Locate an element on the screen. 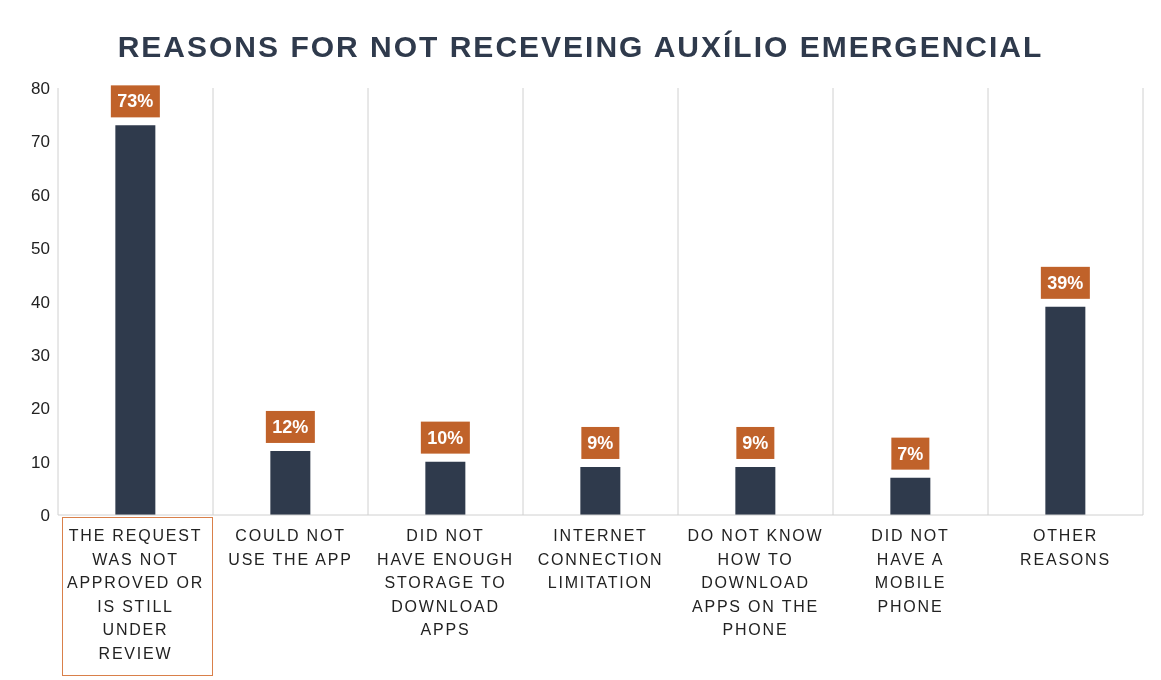 The height and width of the screenshot is (680, 1161). data-label: 12% is located at coordinates (290, 426).